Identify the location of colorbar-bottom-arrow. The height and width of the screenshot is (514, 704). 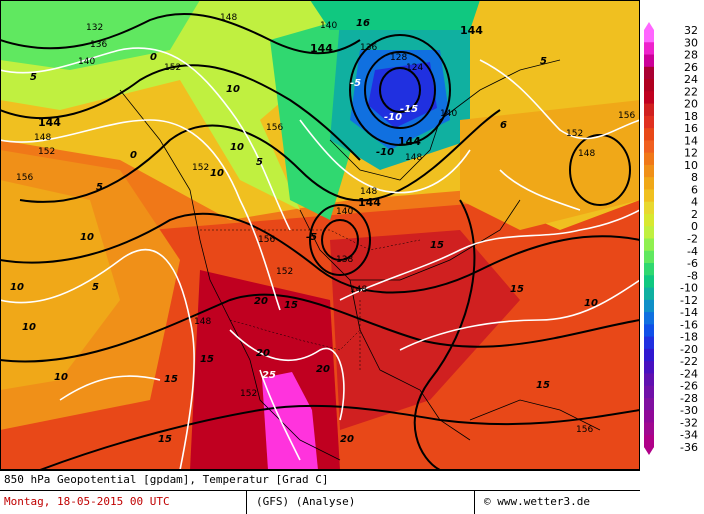
(649, 451).